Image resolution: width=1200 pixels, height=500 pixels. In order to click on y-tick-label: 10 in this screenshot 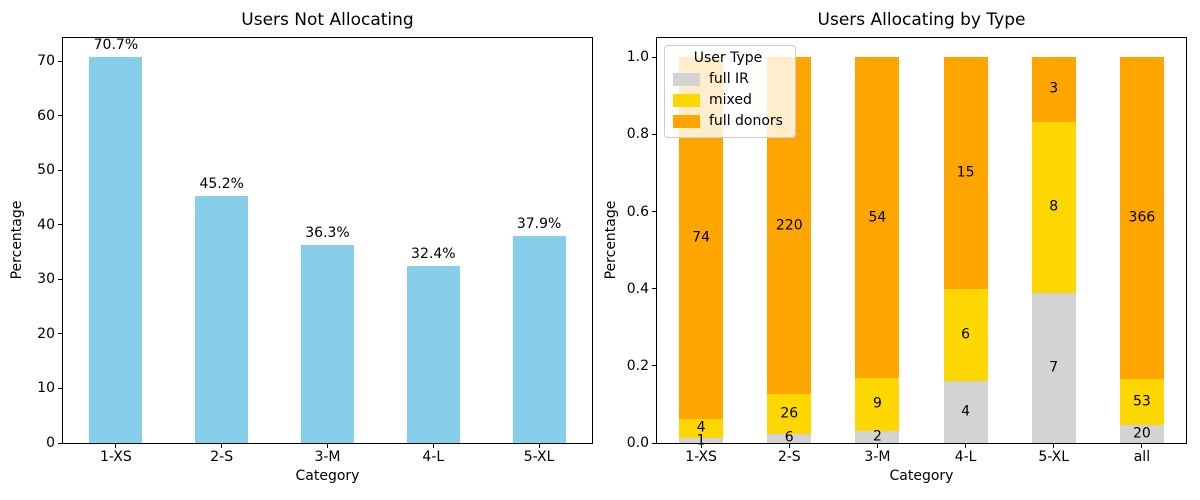, I will do `click(46, 388)`.